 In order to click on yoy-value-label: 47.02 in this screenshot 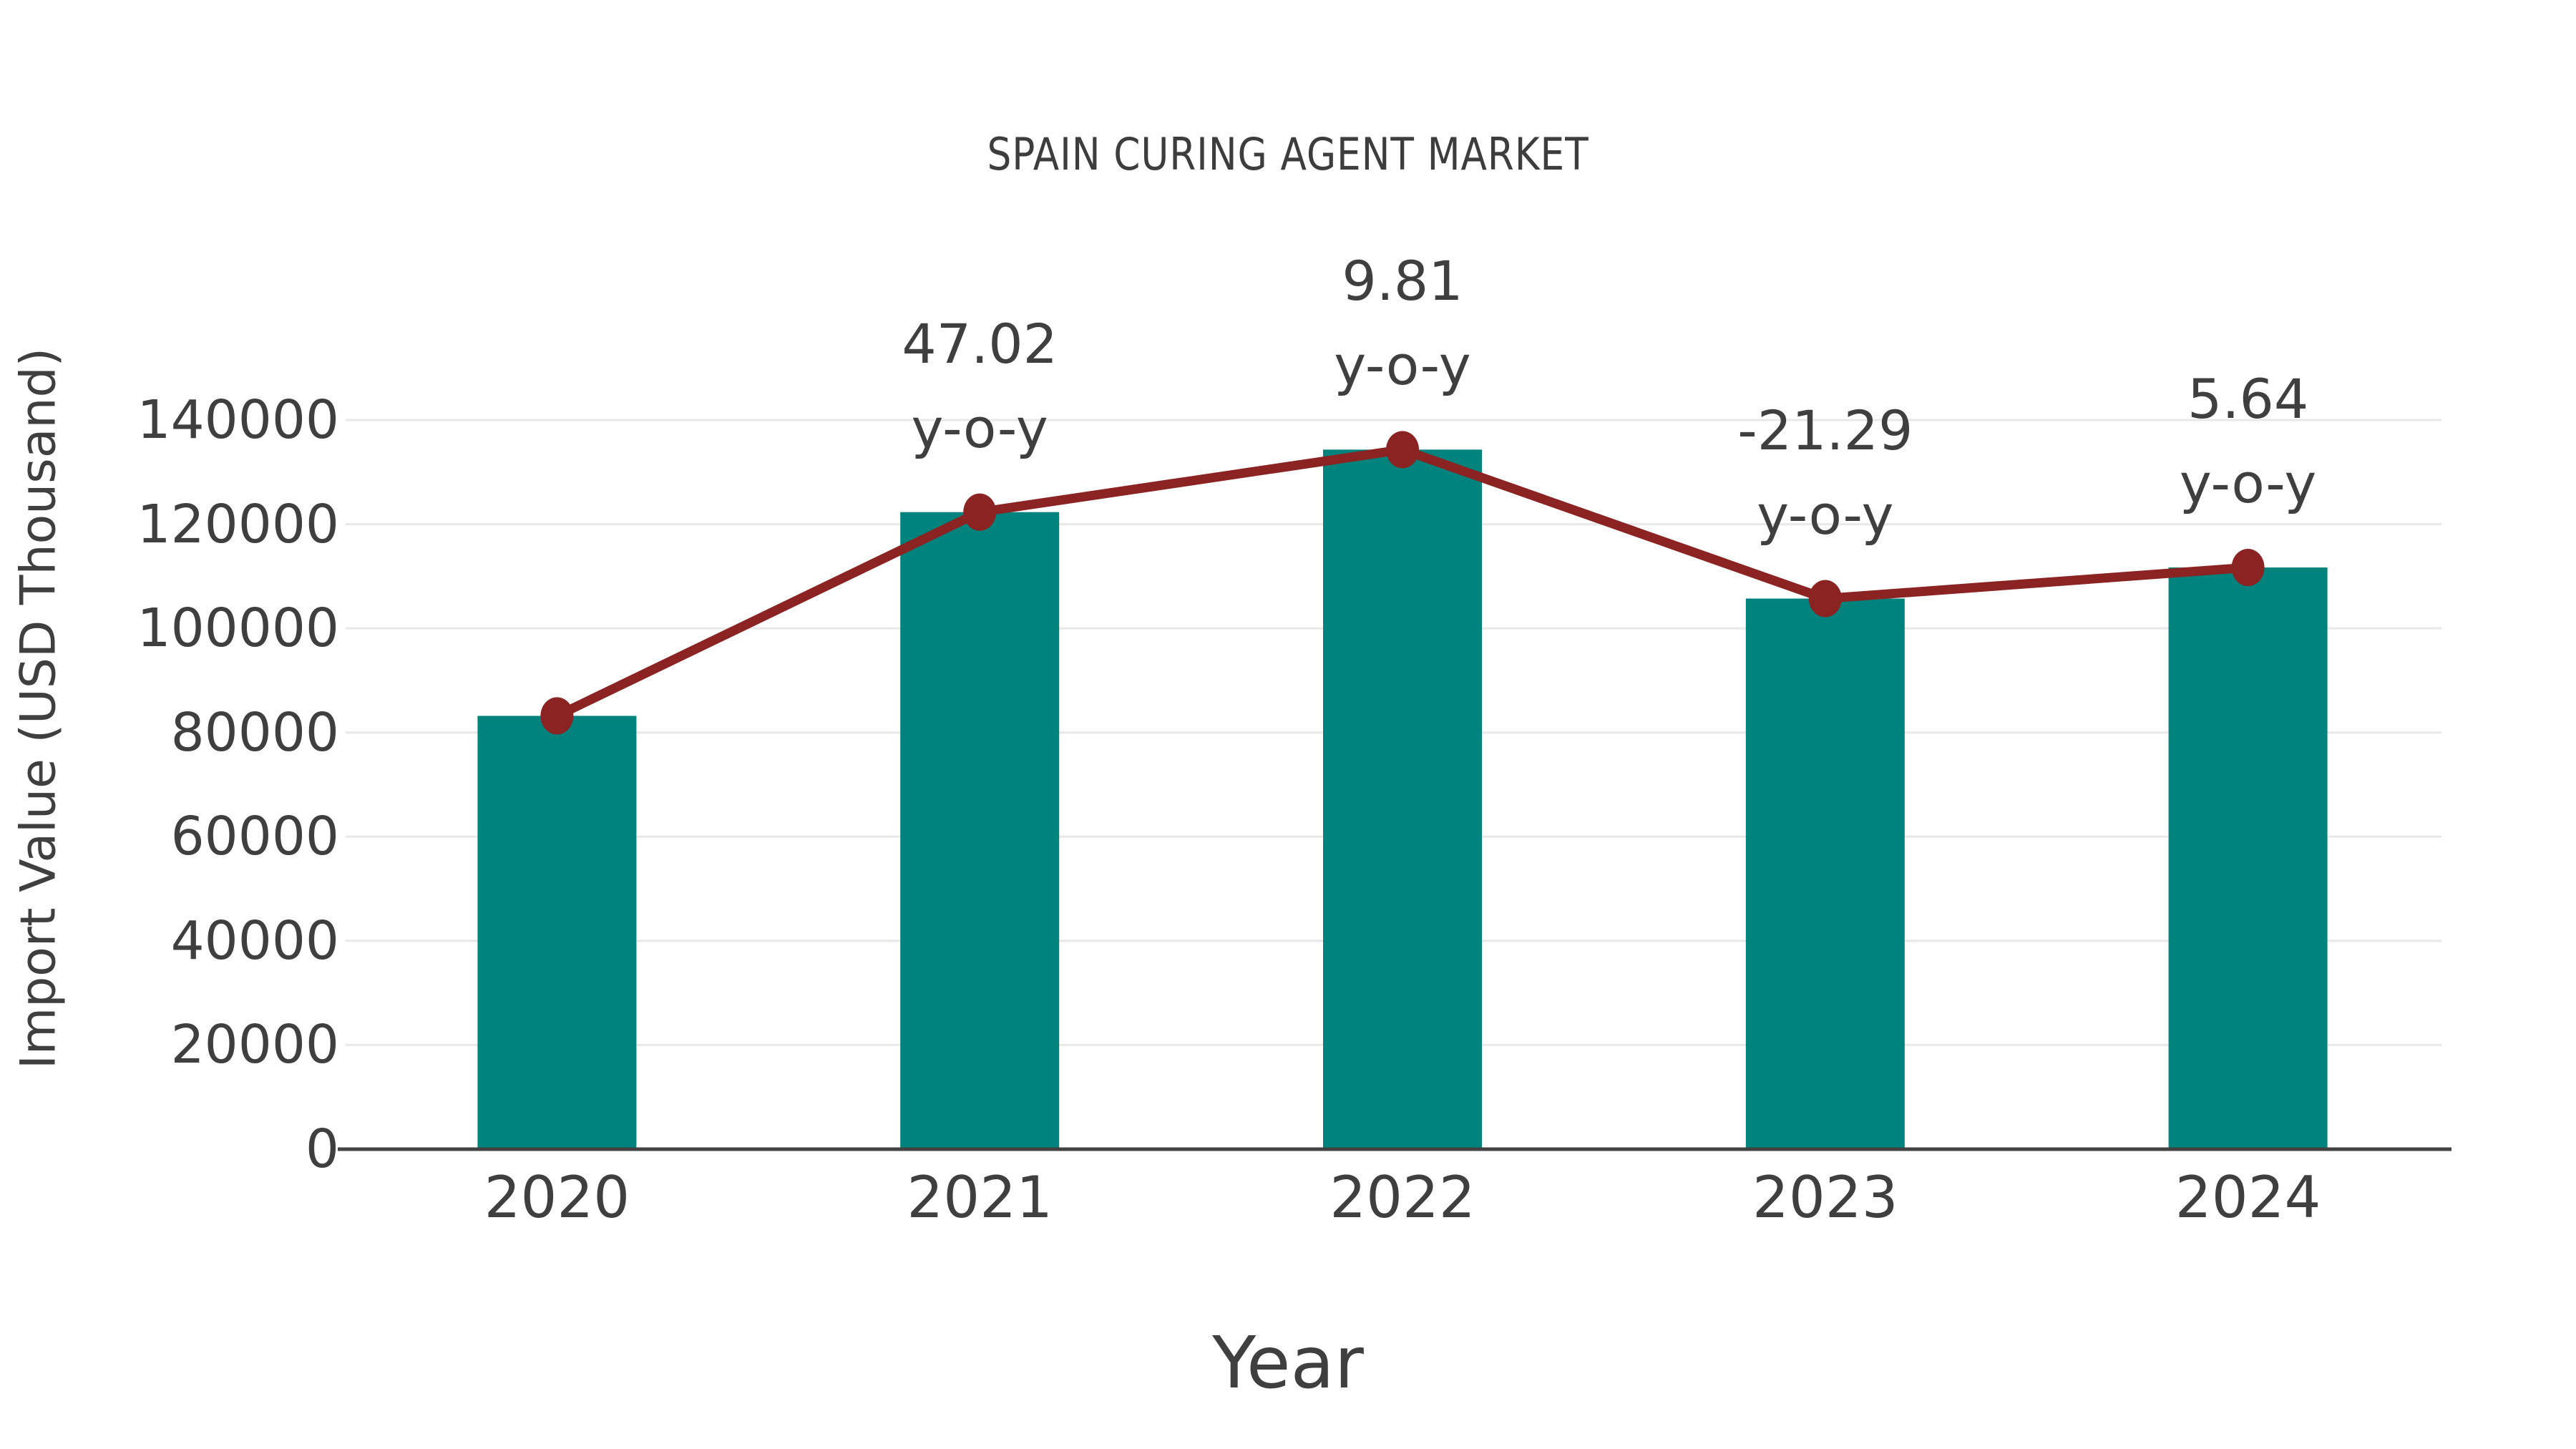, I will do `click(980, 343)`.